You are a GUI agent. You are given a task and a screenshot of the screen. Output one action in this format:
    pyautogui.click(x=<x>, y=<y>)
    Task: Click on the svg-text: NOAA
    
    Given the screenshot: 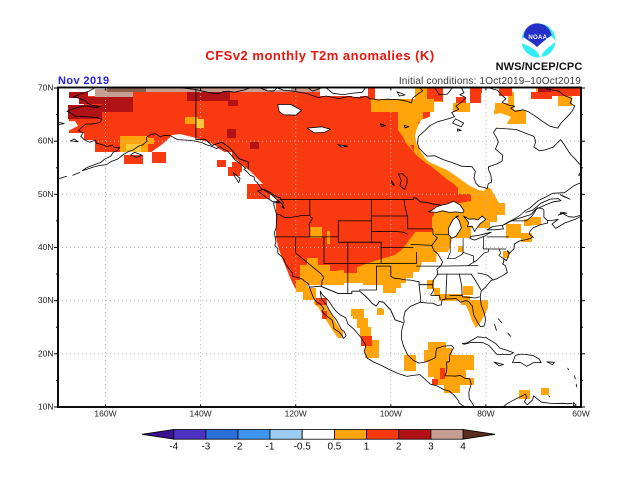 What is the action you would take?
    pyautogui.click(x=537, y=38)
    